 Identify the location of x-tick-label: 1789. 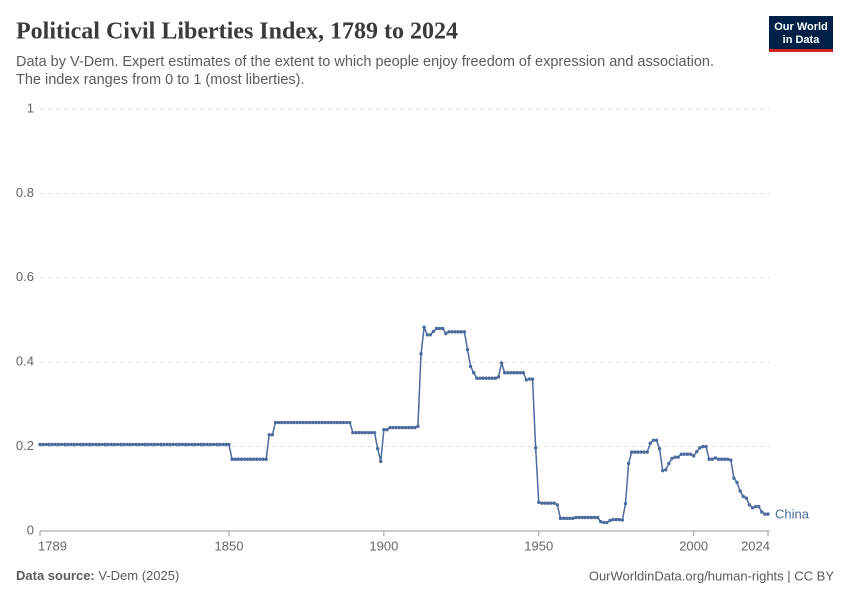
(52, 545).